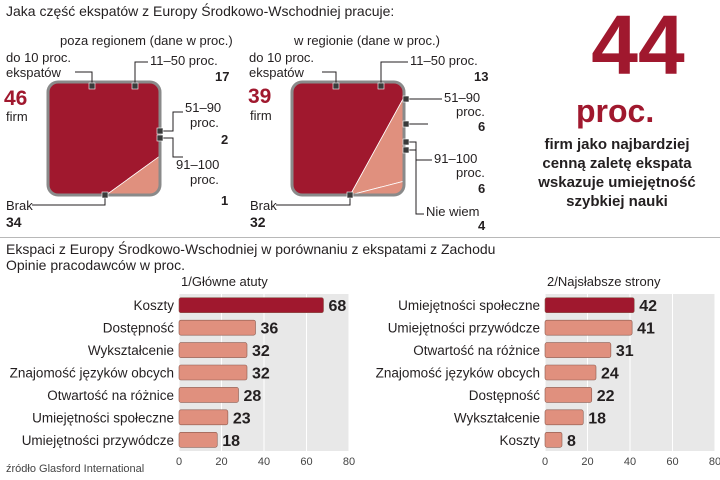 Image resolution: width=720 pixels, height=480 pixels. Describe the element at coordinates (231, 441) in the screenshot. I see `bar-value-label: 18` at that location.